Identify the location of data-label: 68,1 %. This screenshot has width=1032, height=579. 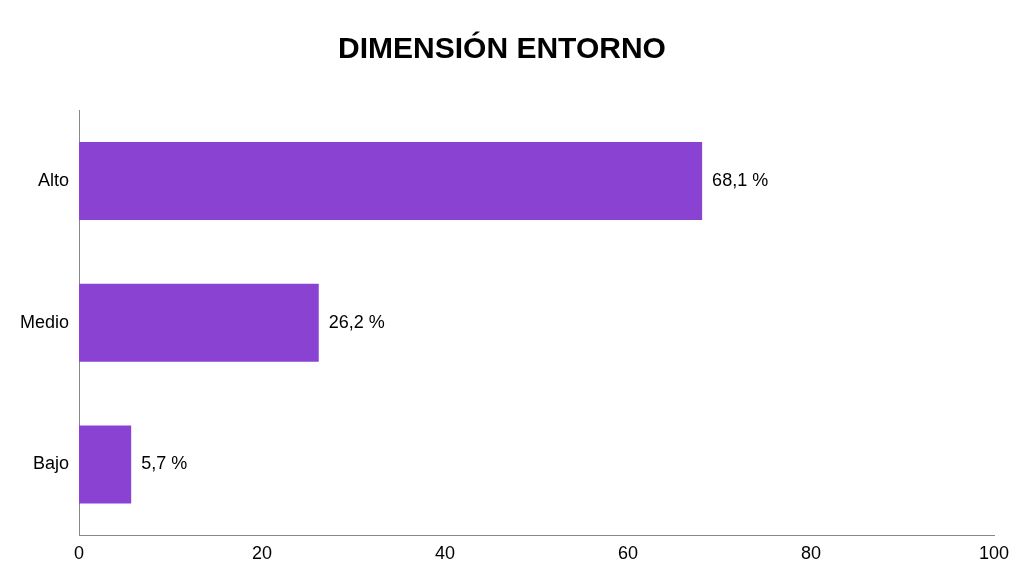
(740, 179).